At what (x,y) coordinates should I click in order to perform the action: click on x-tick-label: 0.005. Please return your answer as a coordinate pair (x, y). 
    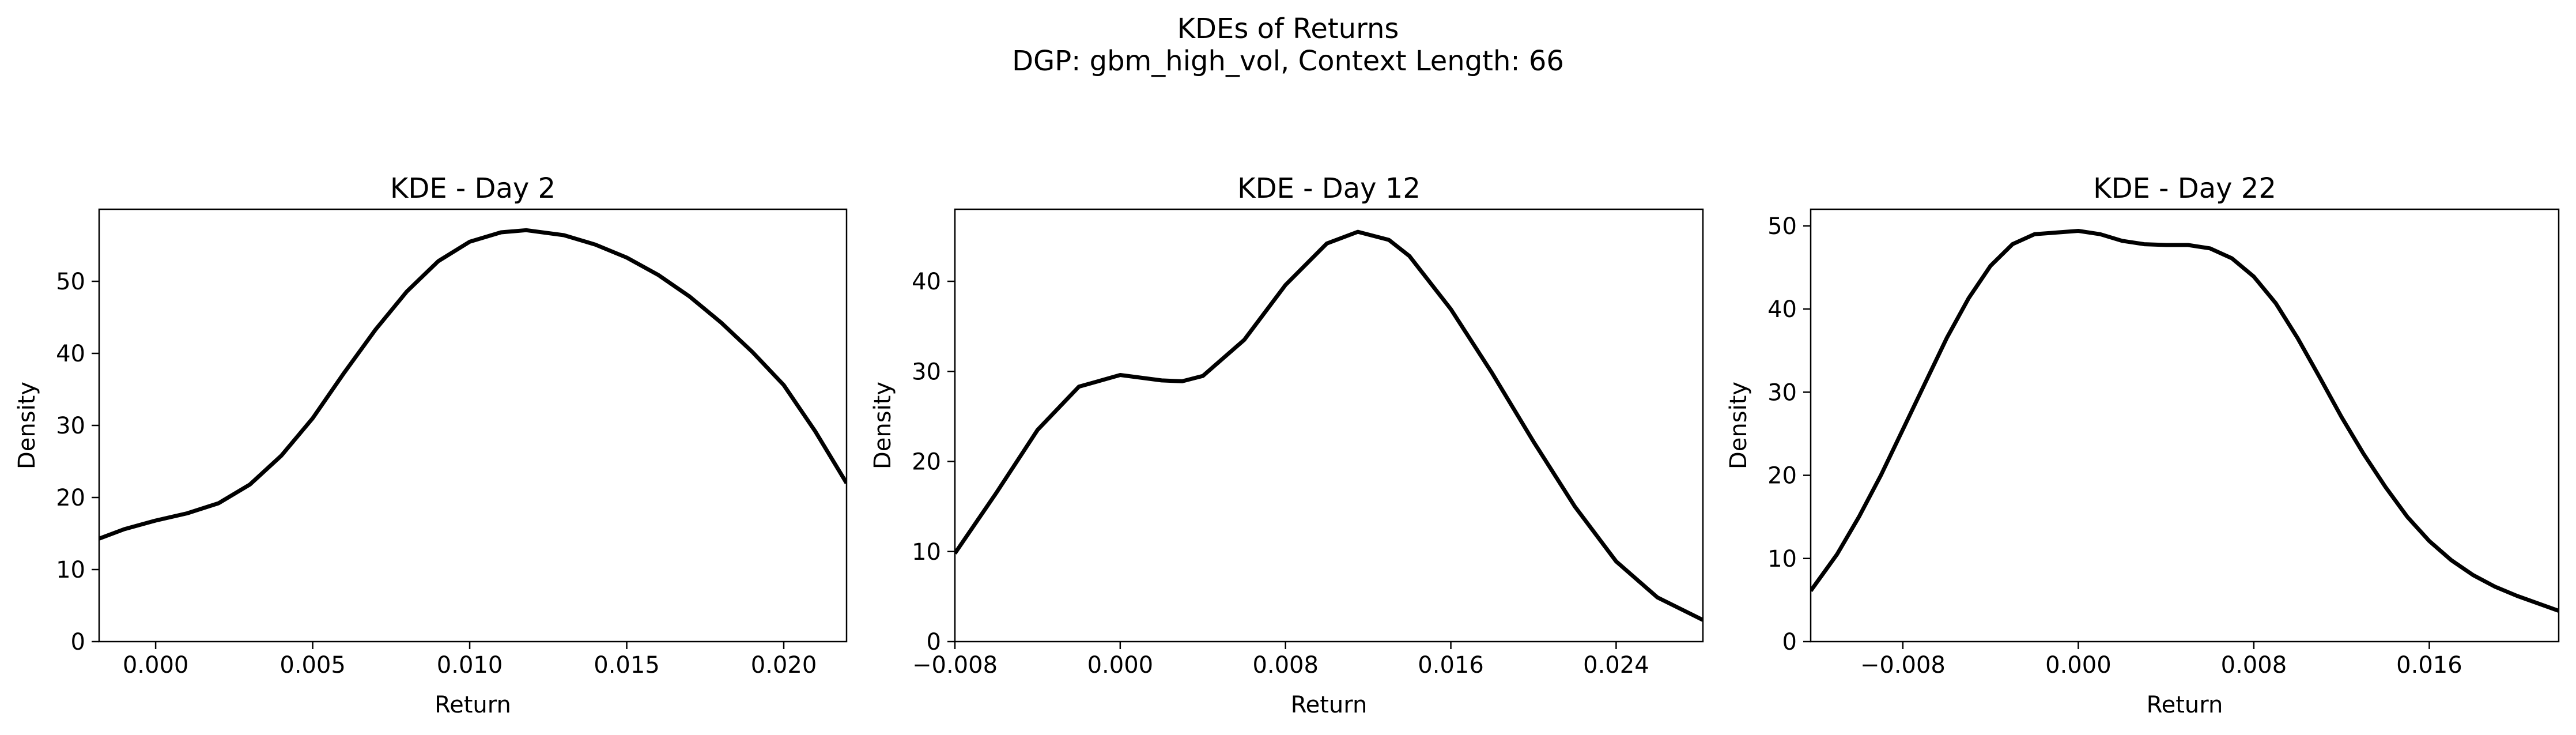
    Looking at the image, I should click on (313, 665).